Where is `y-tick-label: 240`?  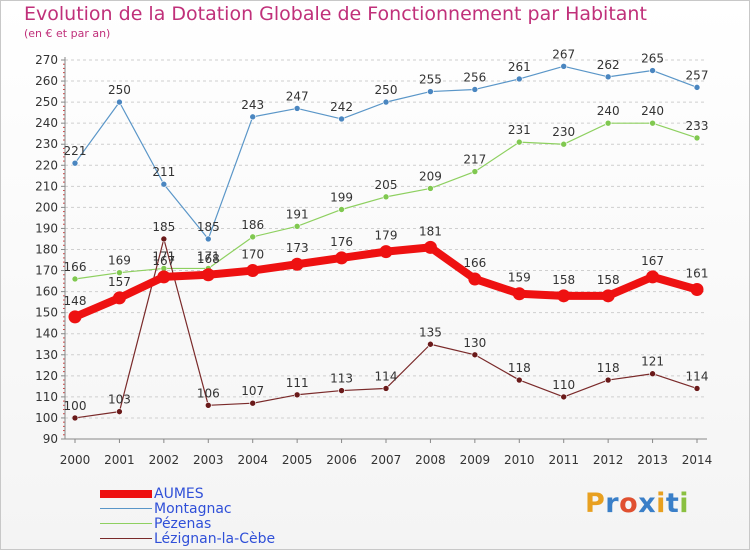
y-tick-label: 240 is located at coordinates (46, 123).